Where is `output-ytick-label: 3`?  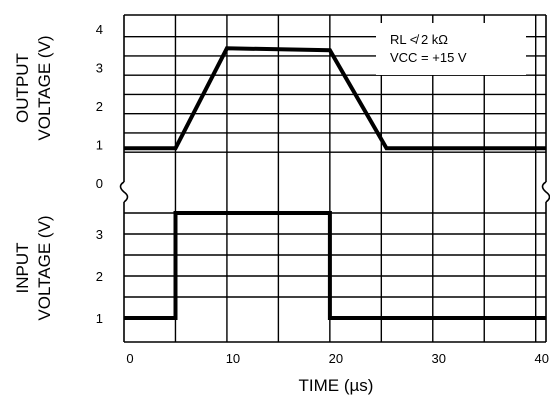 output-ytick-label: 3 is located at coordinates (99, 68).